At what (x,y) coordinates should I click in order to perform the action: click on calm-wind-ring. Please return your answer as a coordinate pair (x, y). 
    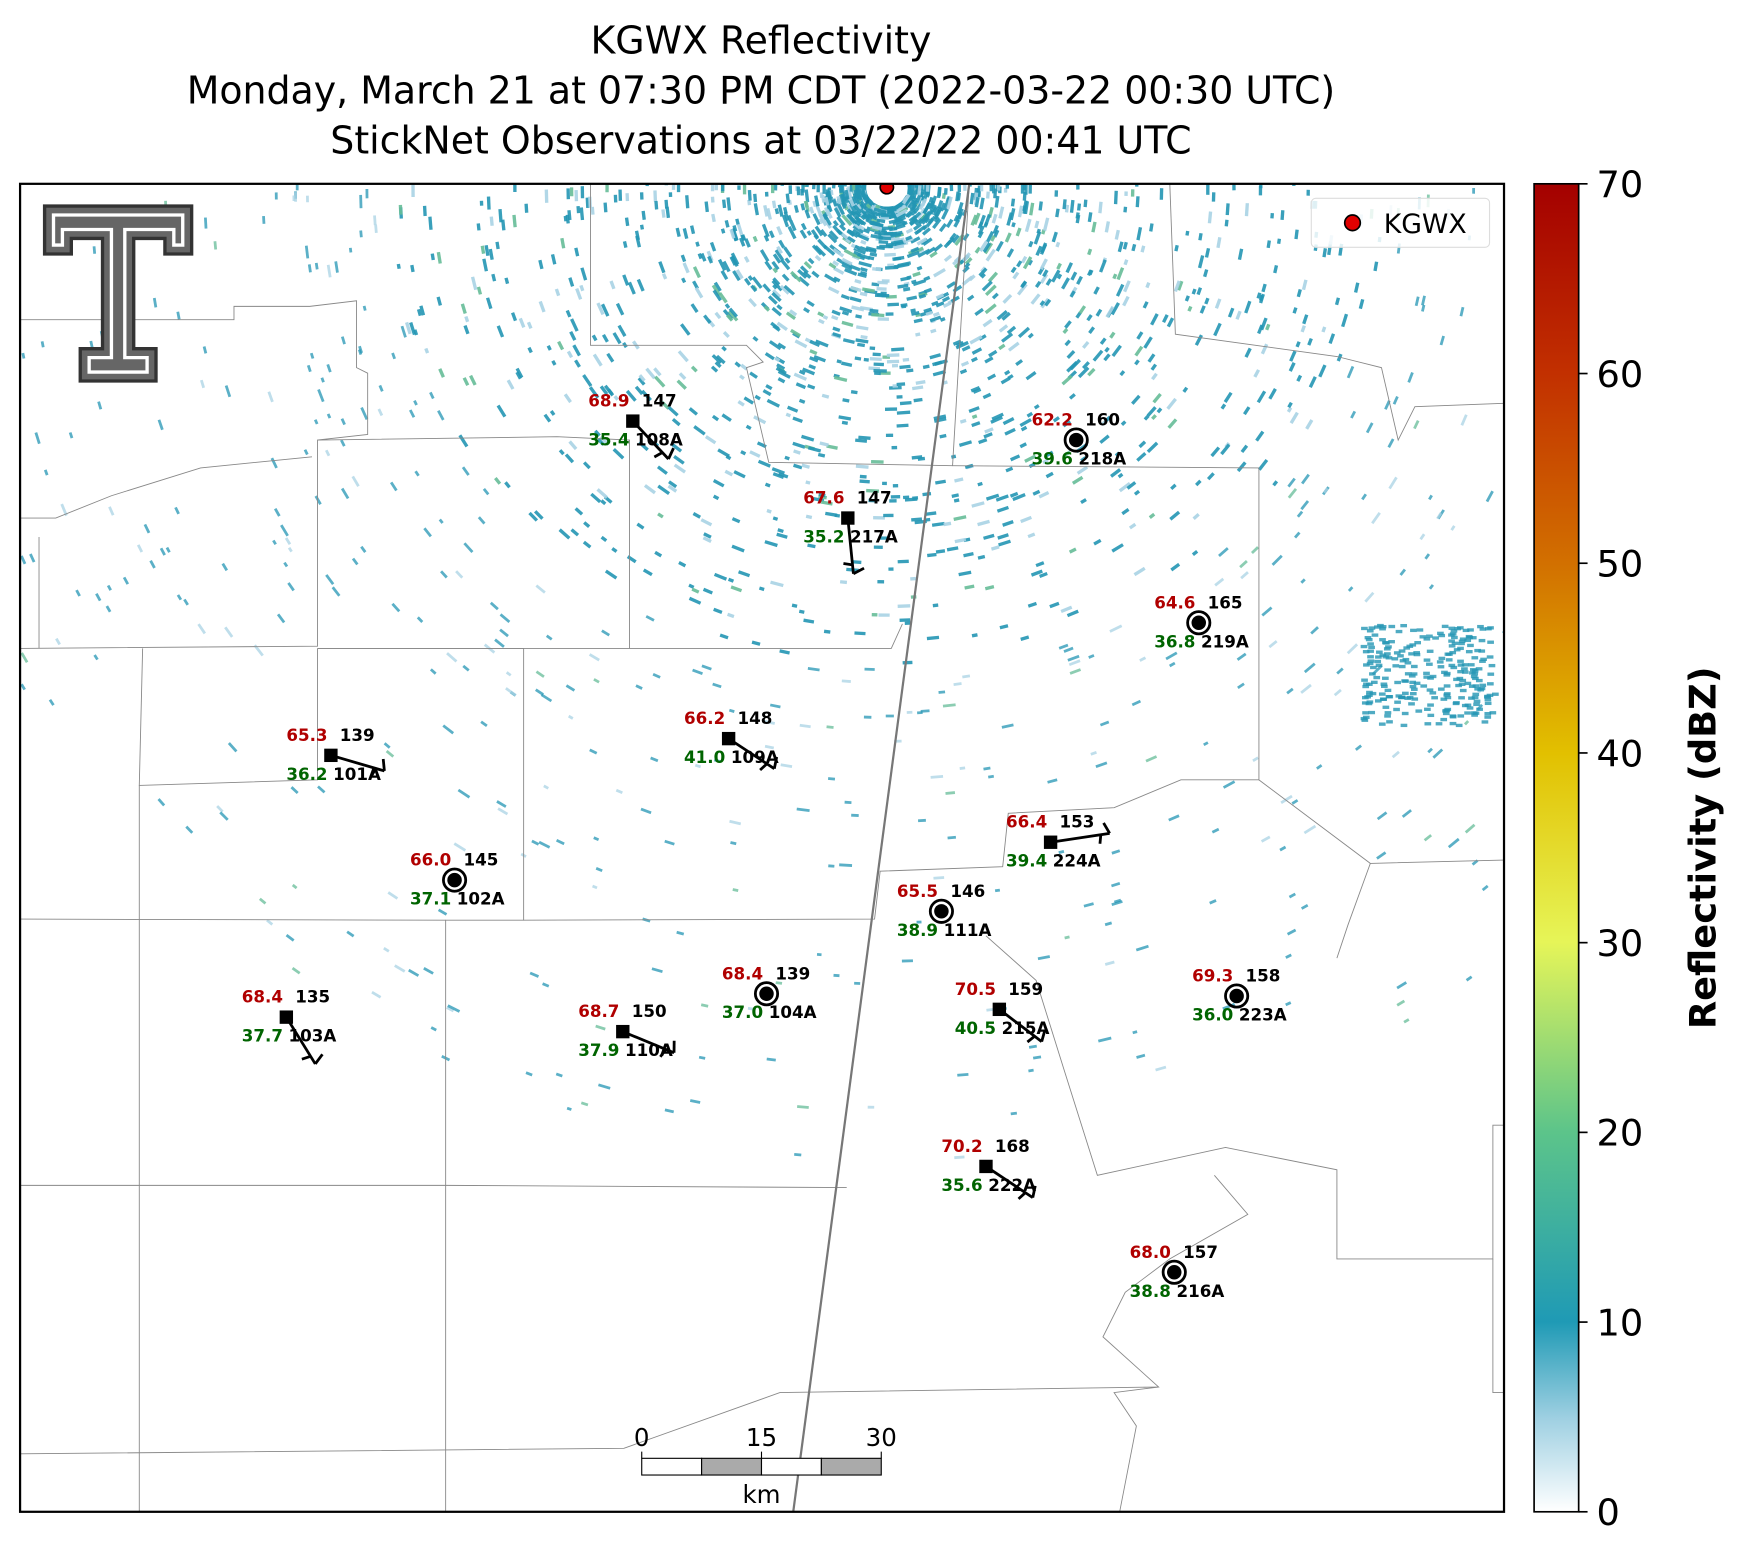
    Looking at the image, I should click on (1174, 1272).